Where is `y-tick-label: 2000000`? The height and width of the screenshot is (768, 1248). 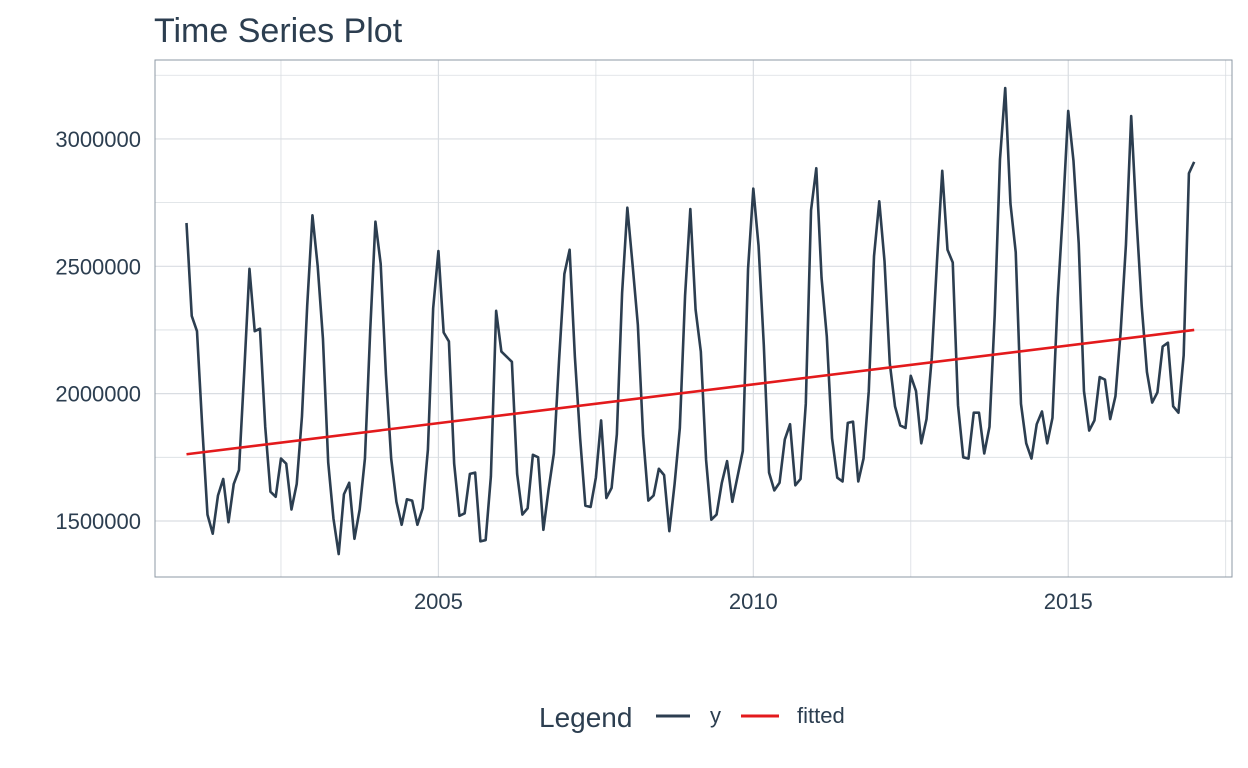
y-tick-label: 2000000 is located at coordinates (98, 394).